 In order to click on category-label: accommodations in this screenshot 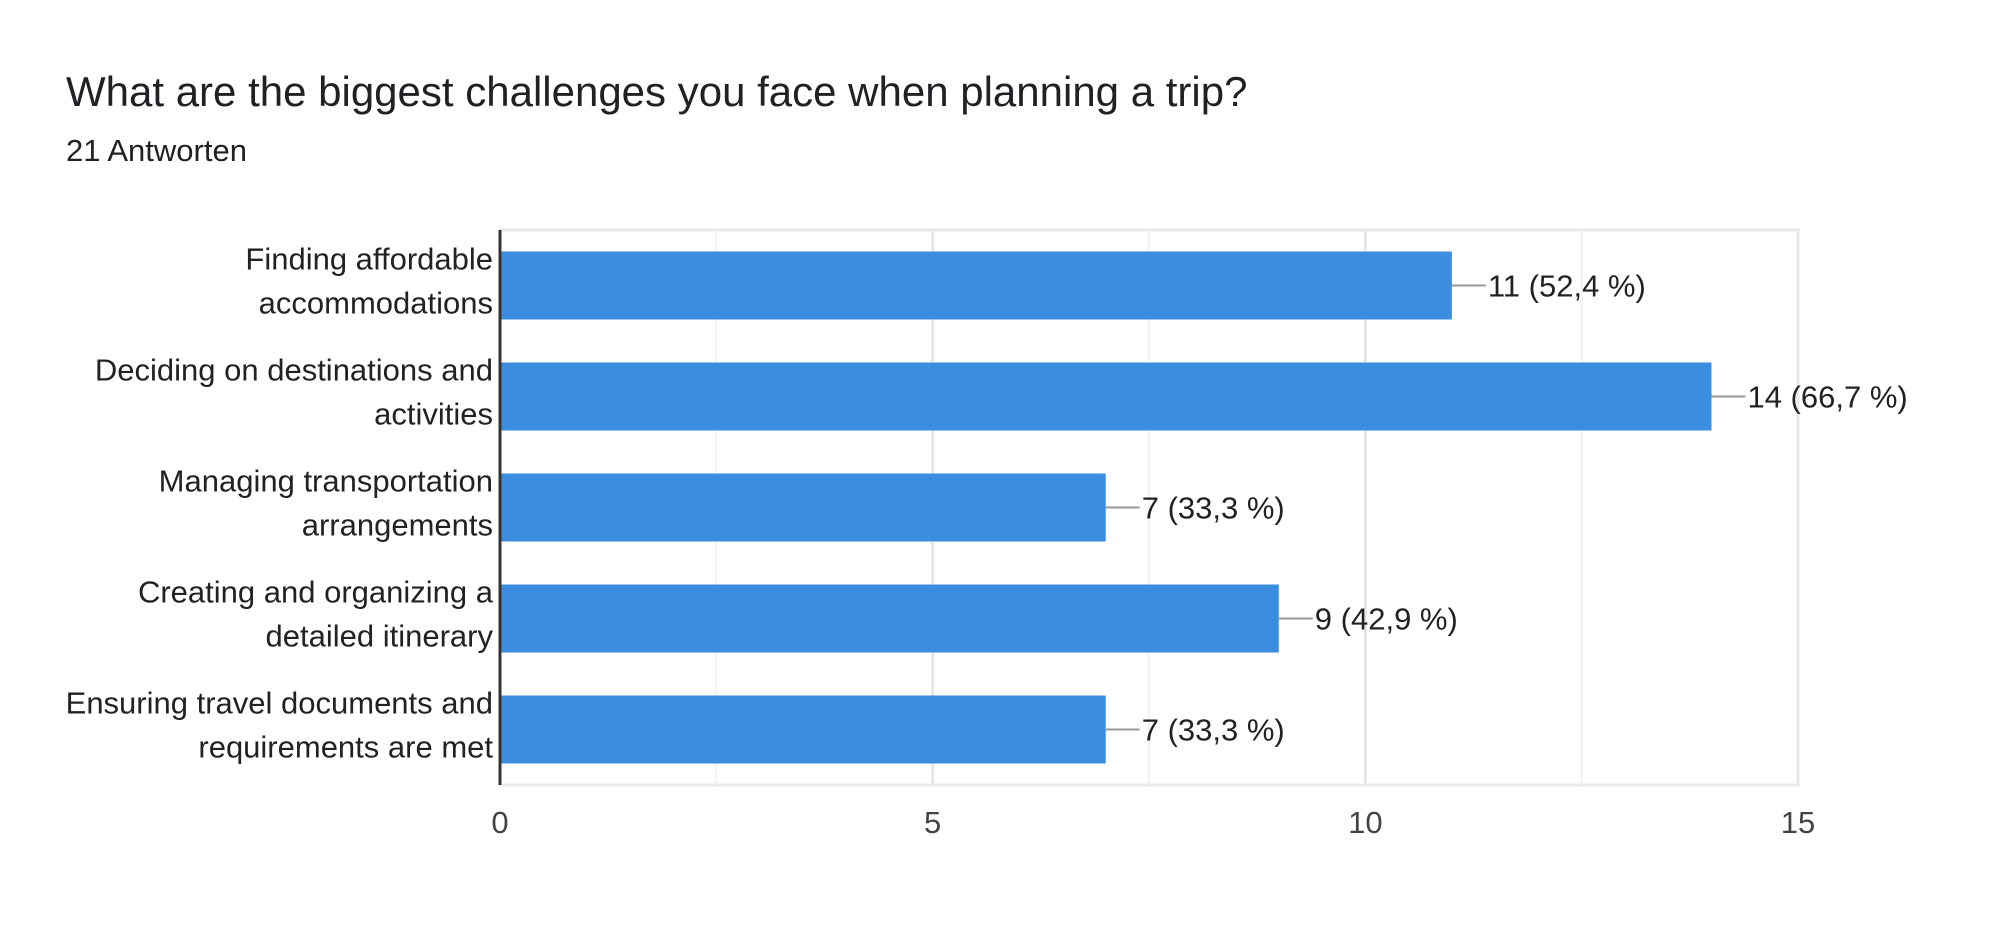, I will do `click(376, 303)`.